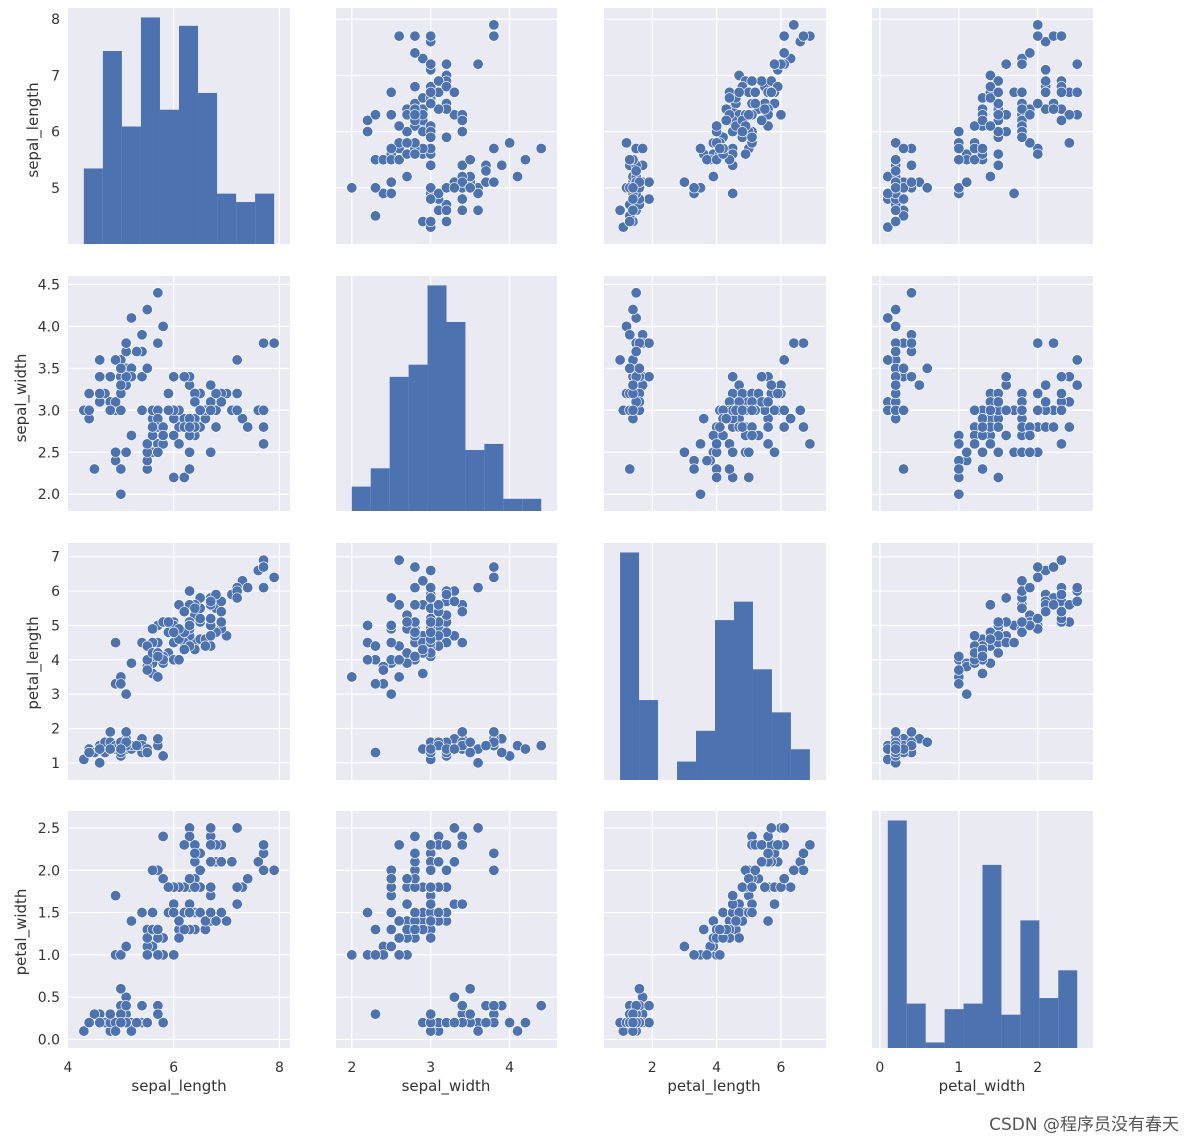 This screenshot has height=1143, width=1193. What do you see at coordinates (49, 327) in the screenshot?
I see `y-tick-label: 4.0` at bounding box center [49, 327].